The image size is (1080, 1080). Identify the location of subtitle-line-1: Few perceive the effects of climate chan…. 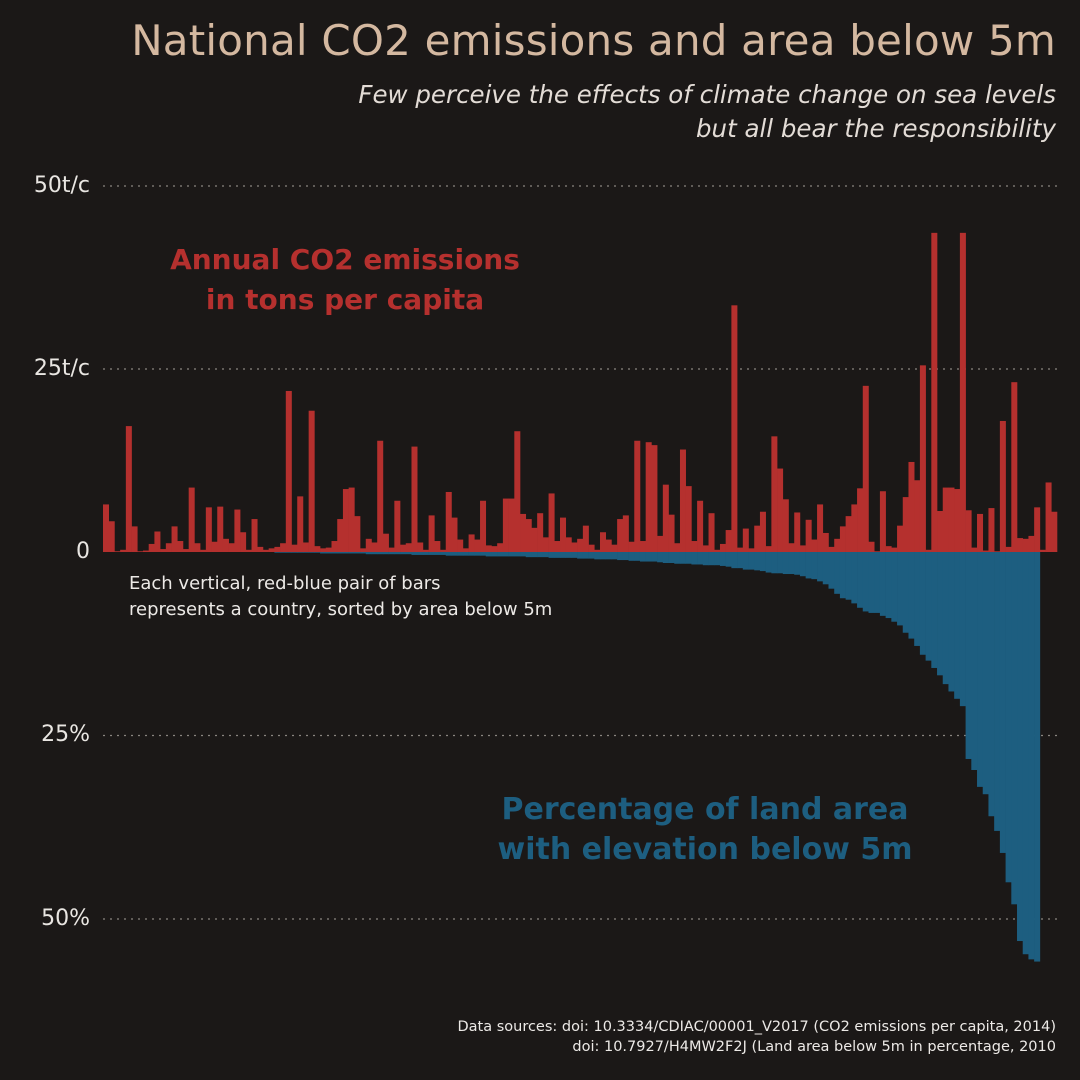
(707, 94).